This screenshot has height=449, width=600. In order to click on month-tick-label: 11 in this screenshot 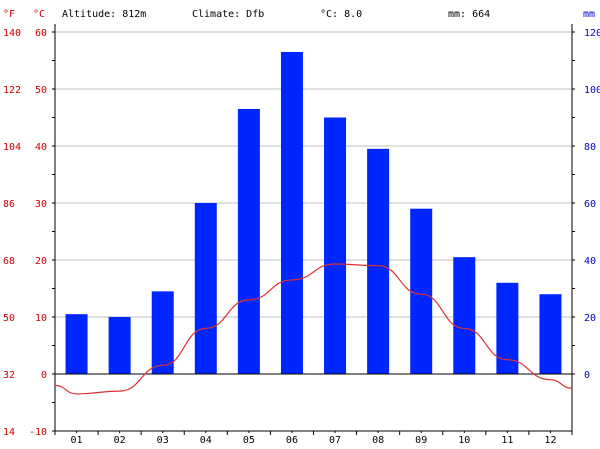, I will do `click(507, 440)`.